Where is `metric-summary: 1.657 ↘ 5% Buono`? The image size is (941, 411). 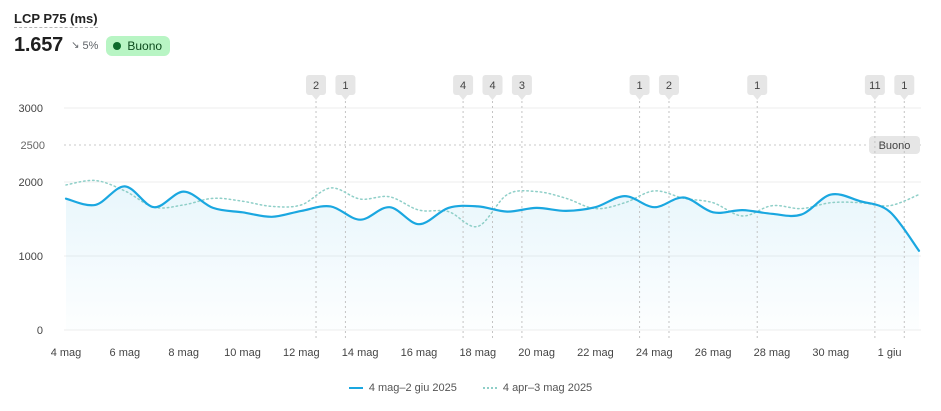 metric-summary: 1.657 ↘ 5% Buono is located at coordinates (92, 45).